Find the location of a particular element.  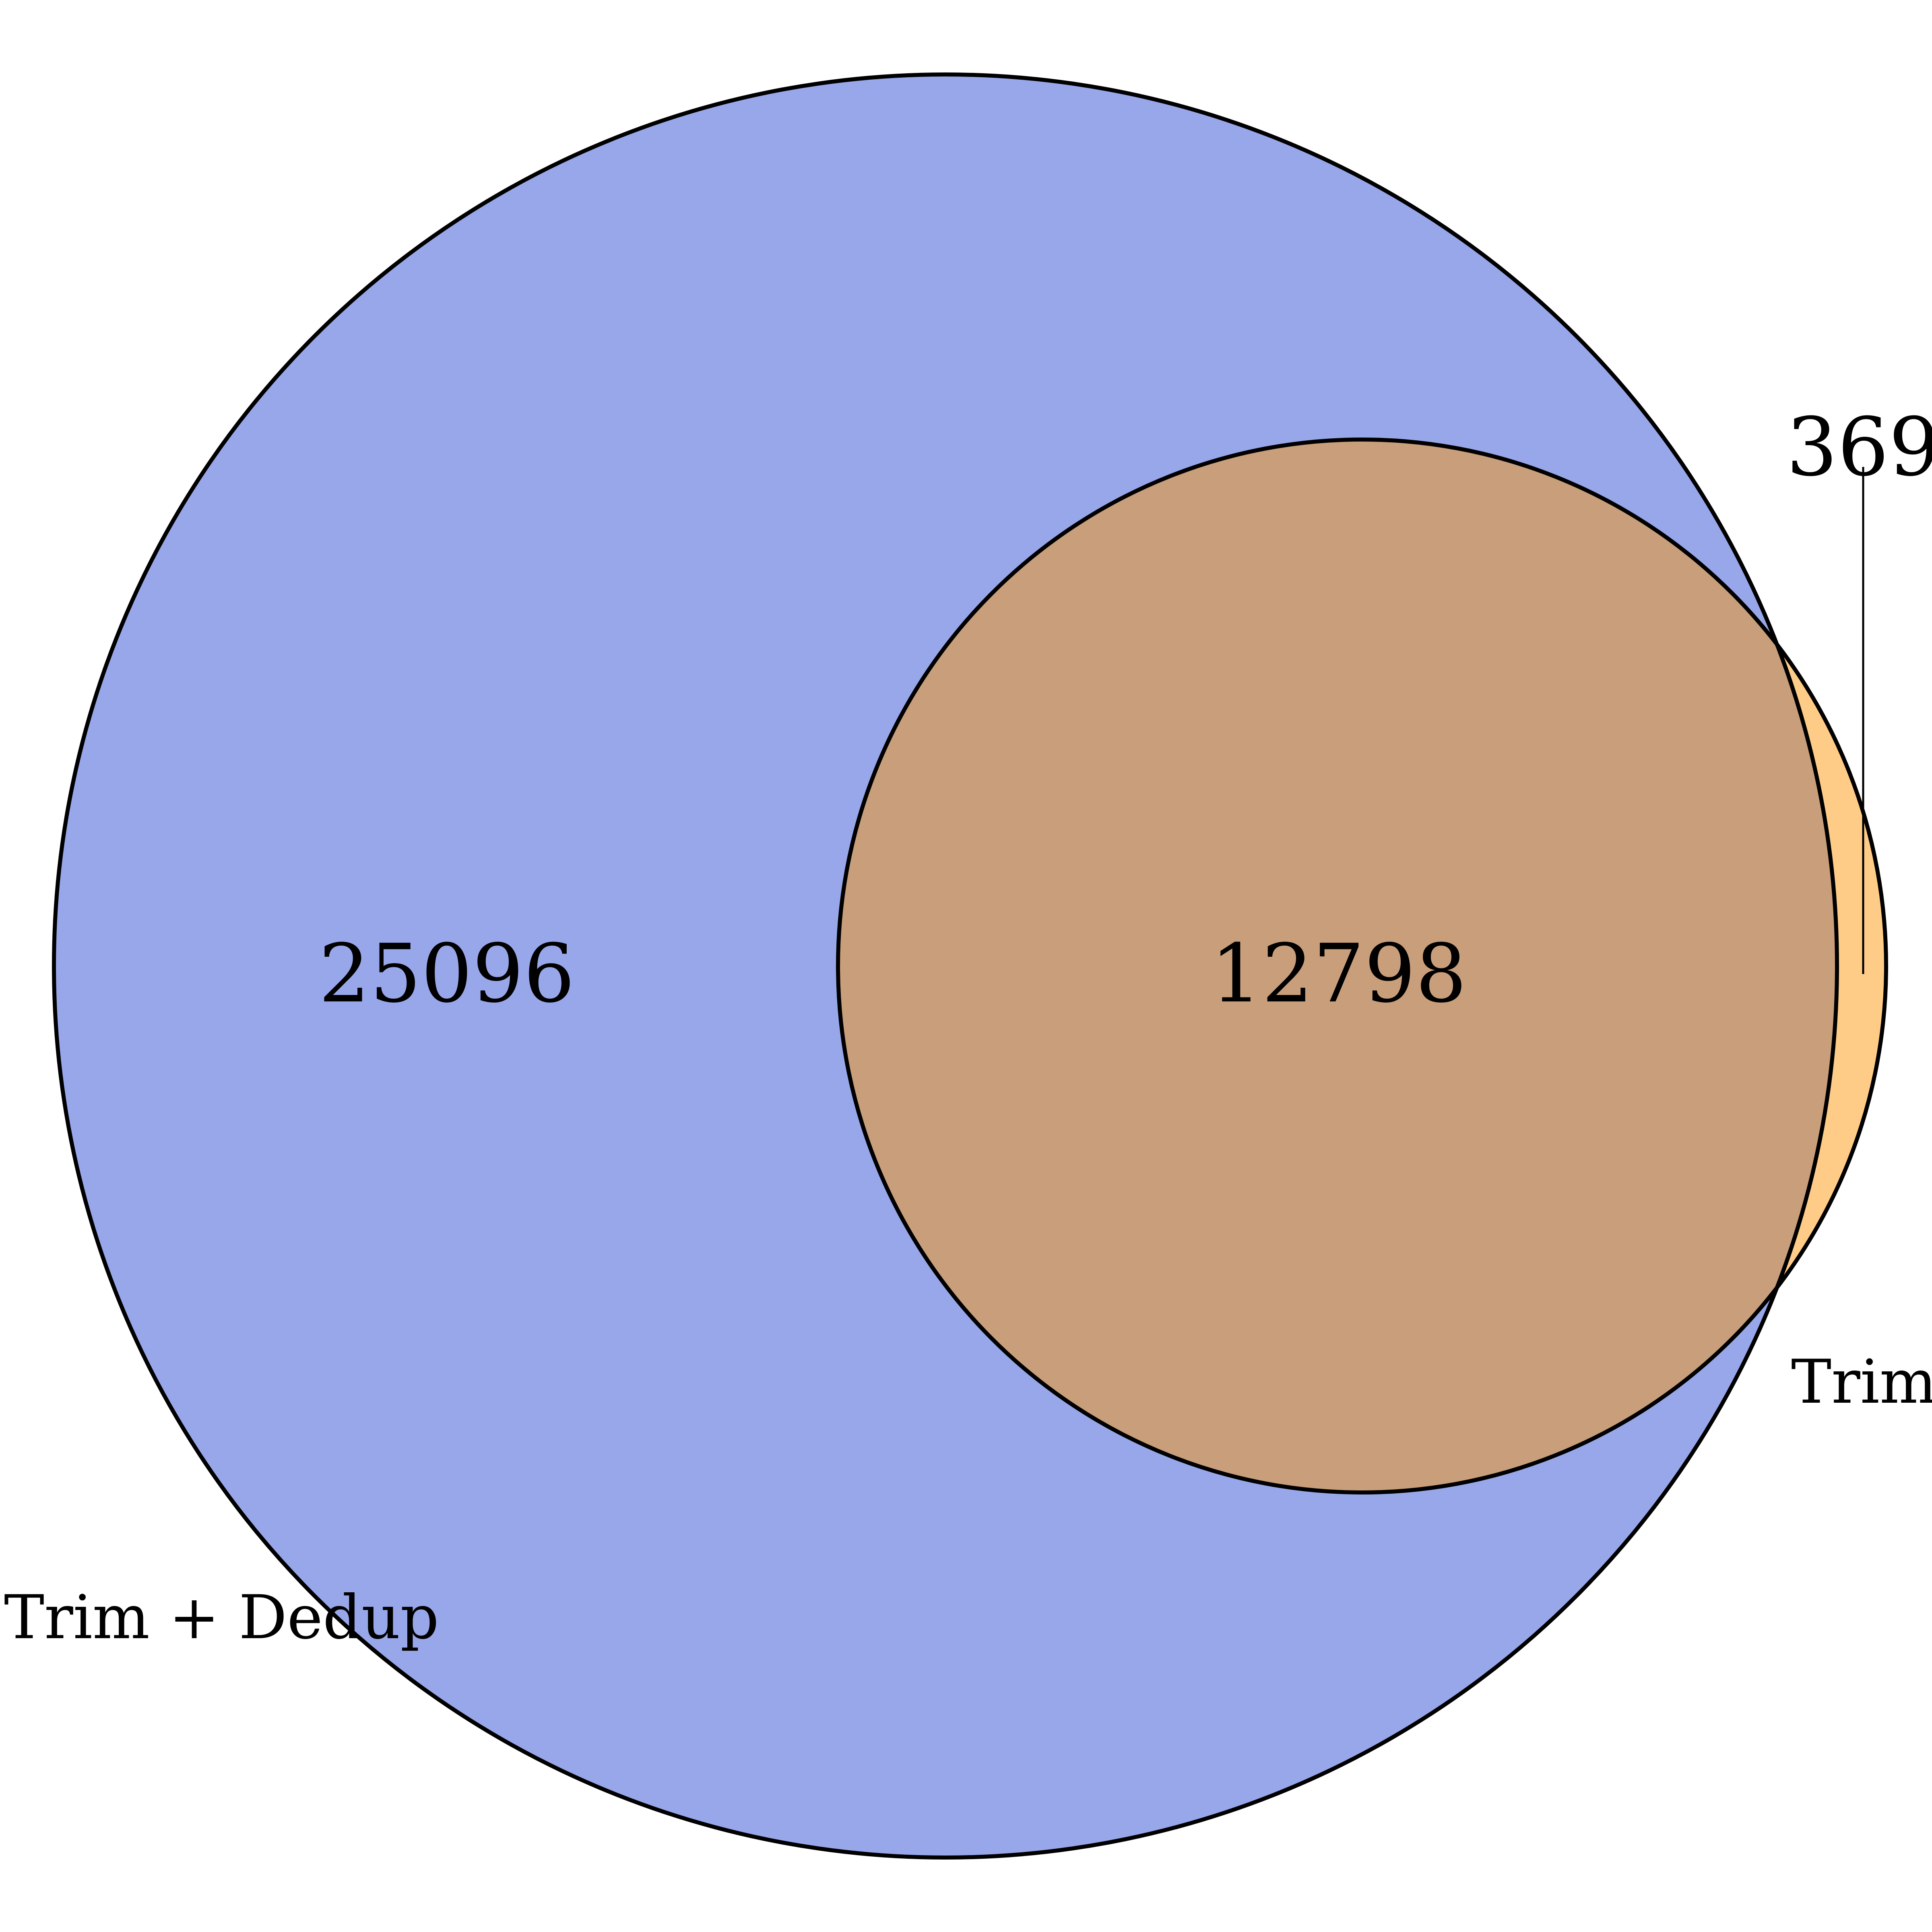

count-both: 12798 is located at coordinates (1339, 974).